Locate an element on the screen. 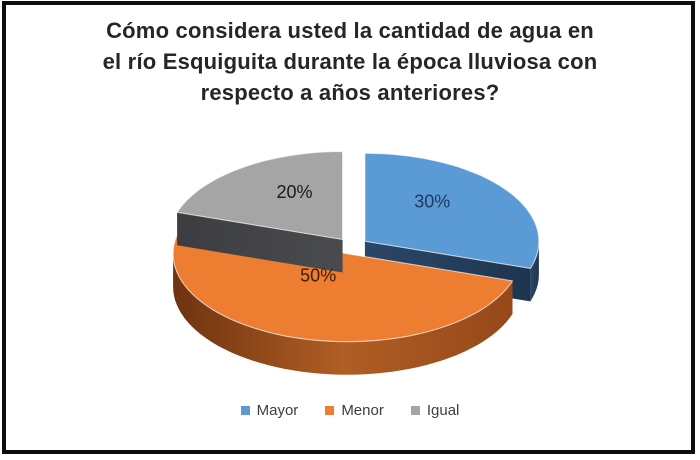 Image resolution: width=700 pixels, height=460 pixels. legend-swatch-mayor is located at coordinates (245, 410).